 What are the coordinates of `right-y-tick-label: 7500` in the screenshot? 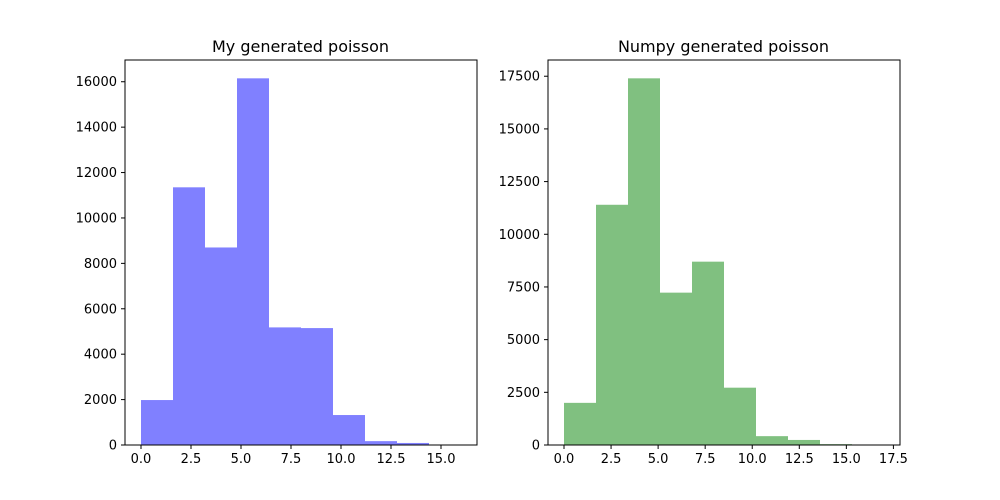 It's located at (523, 287).